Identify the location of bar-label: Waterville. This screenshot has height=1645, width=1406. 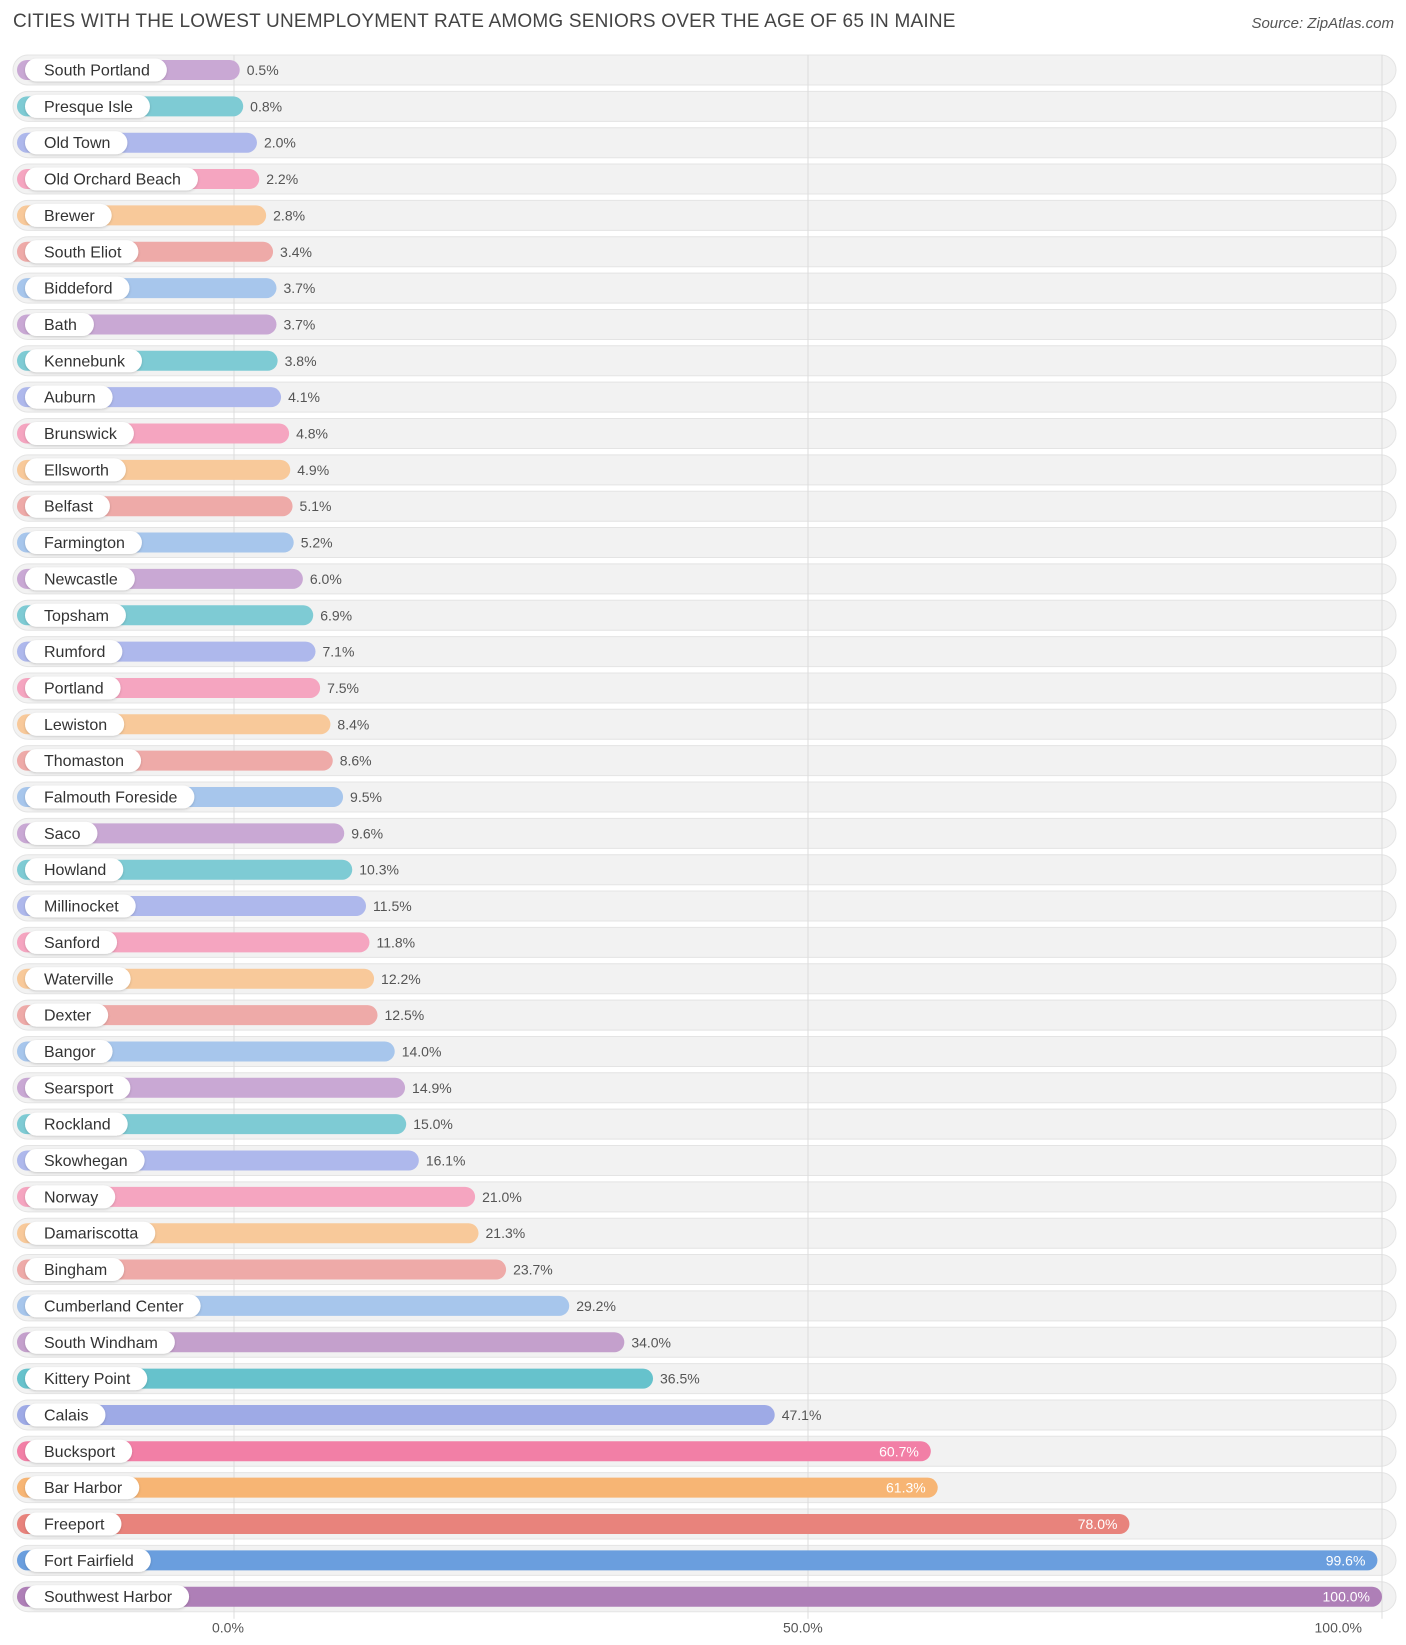
(79, 979).